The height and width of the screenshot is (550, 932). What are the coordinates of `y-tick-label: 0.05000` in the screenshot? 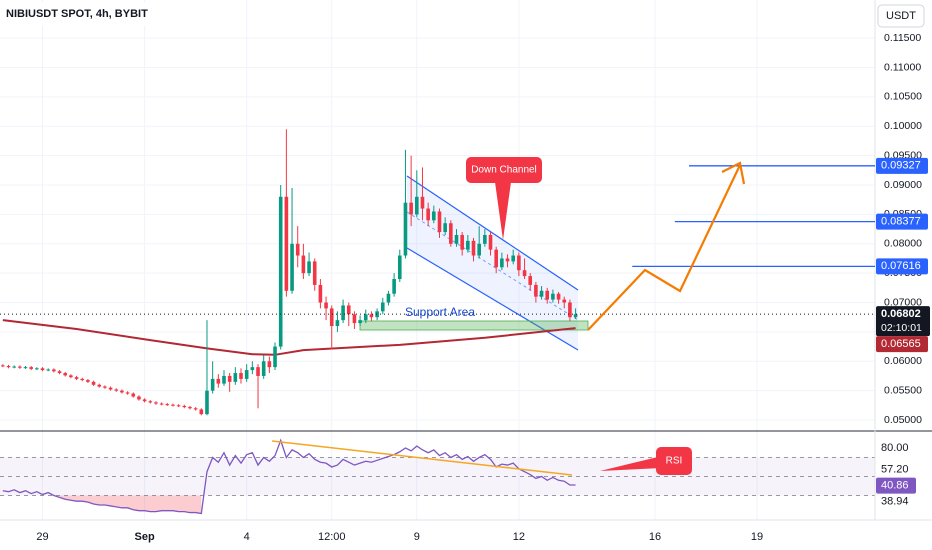 It's located at (903, 420).